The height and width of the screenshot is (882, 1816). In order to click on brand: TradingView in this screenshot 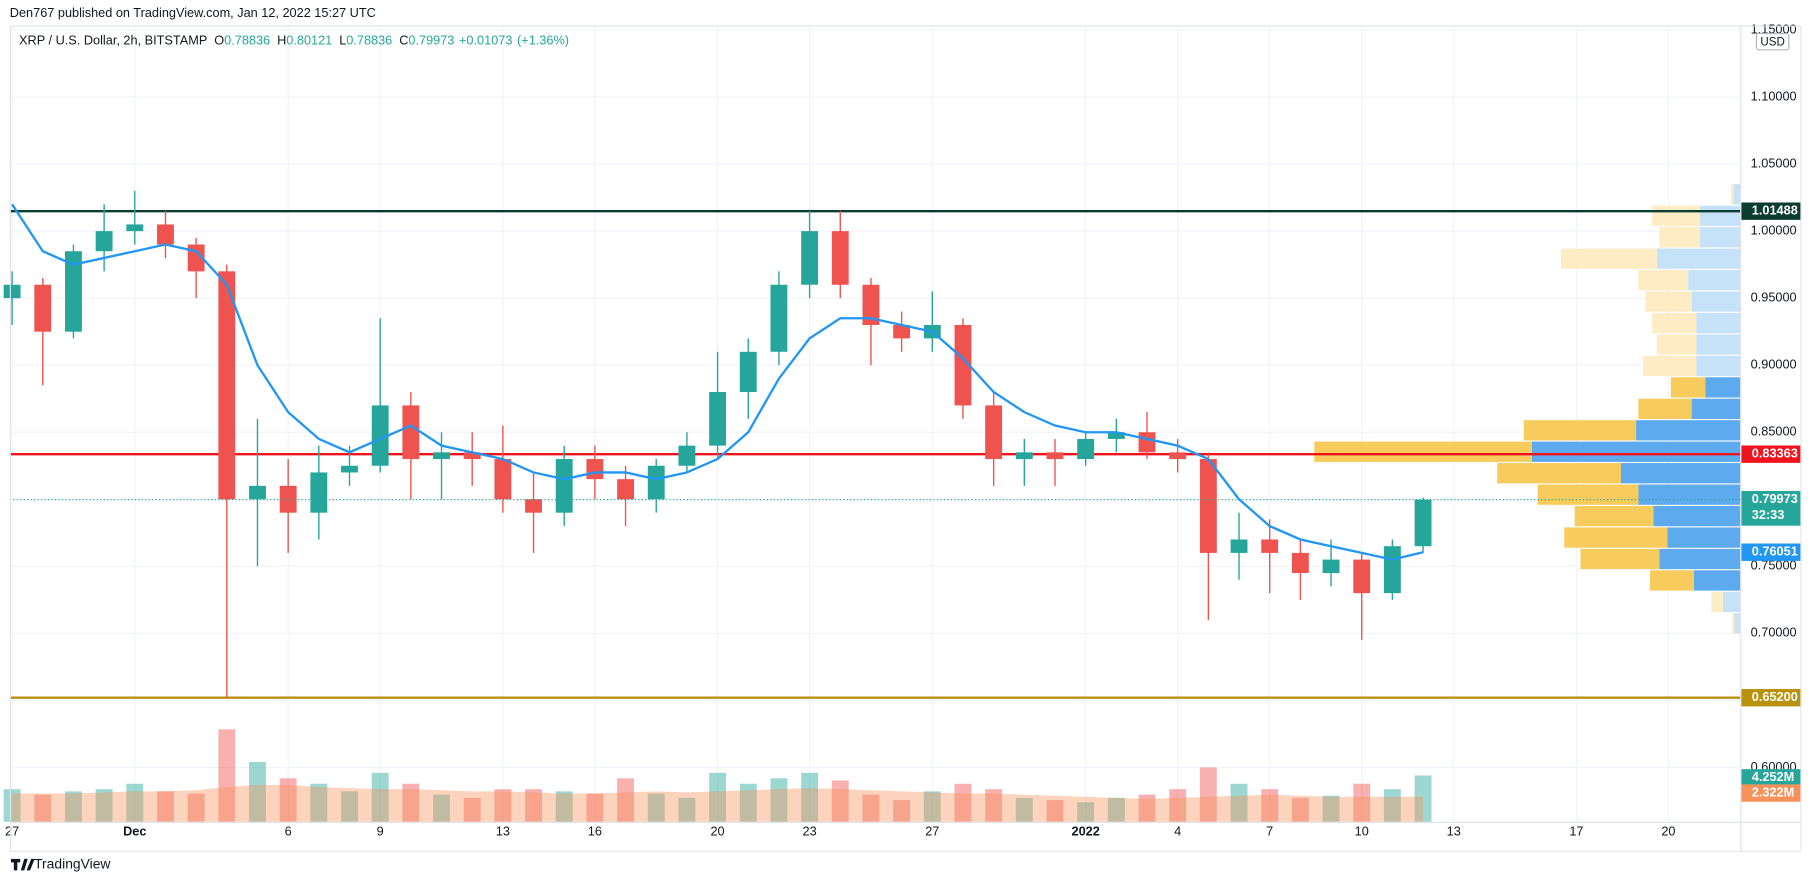, I will do `click(72, 863)`.